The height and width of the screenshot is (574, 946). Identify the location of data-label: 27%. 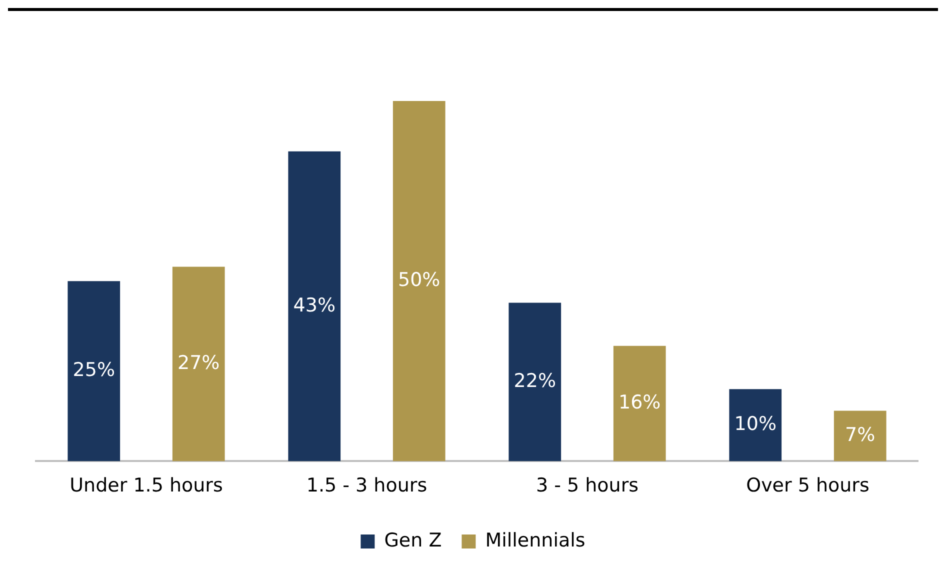
(199, 363).